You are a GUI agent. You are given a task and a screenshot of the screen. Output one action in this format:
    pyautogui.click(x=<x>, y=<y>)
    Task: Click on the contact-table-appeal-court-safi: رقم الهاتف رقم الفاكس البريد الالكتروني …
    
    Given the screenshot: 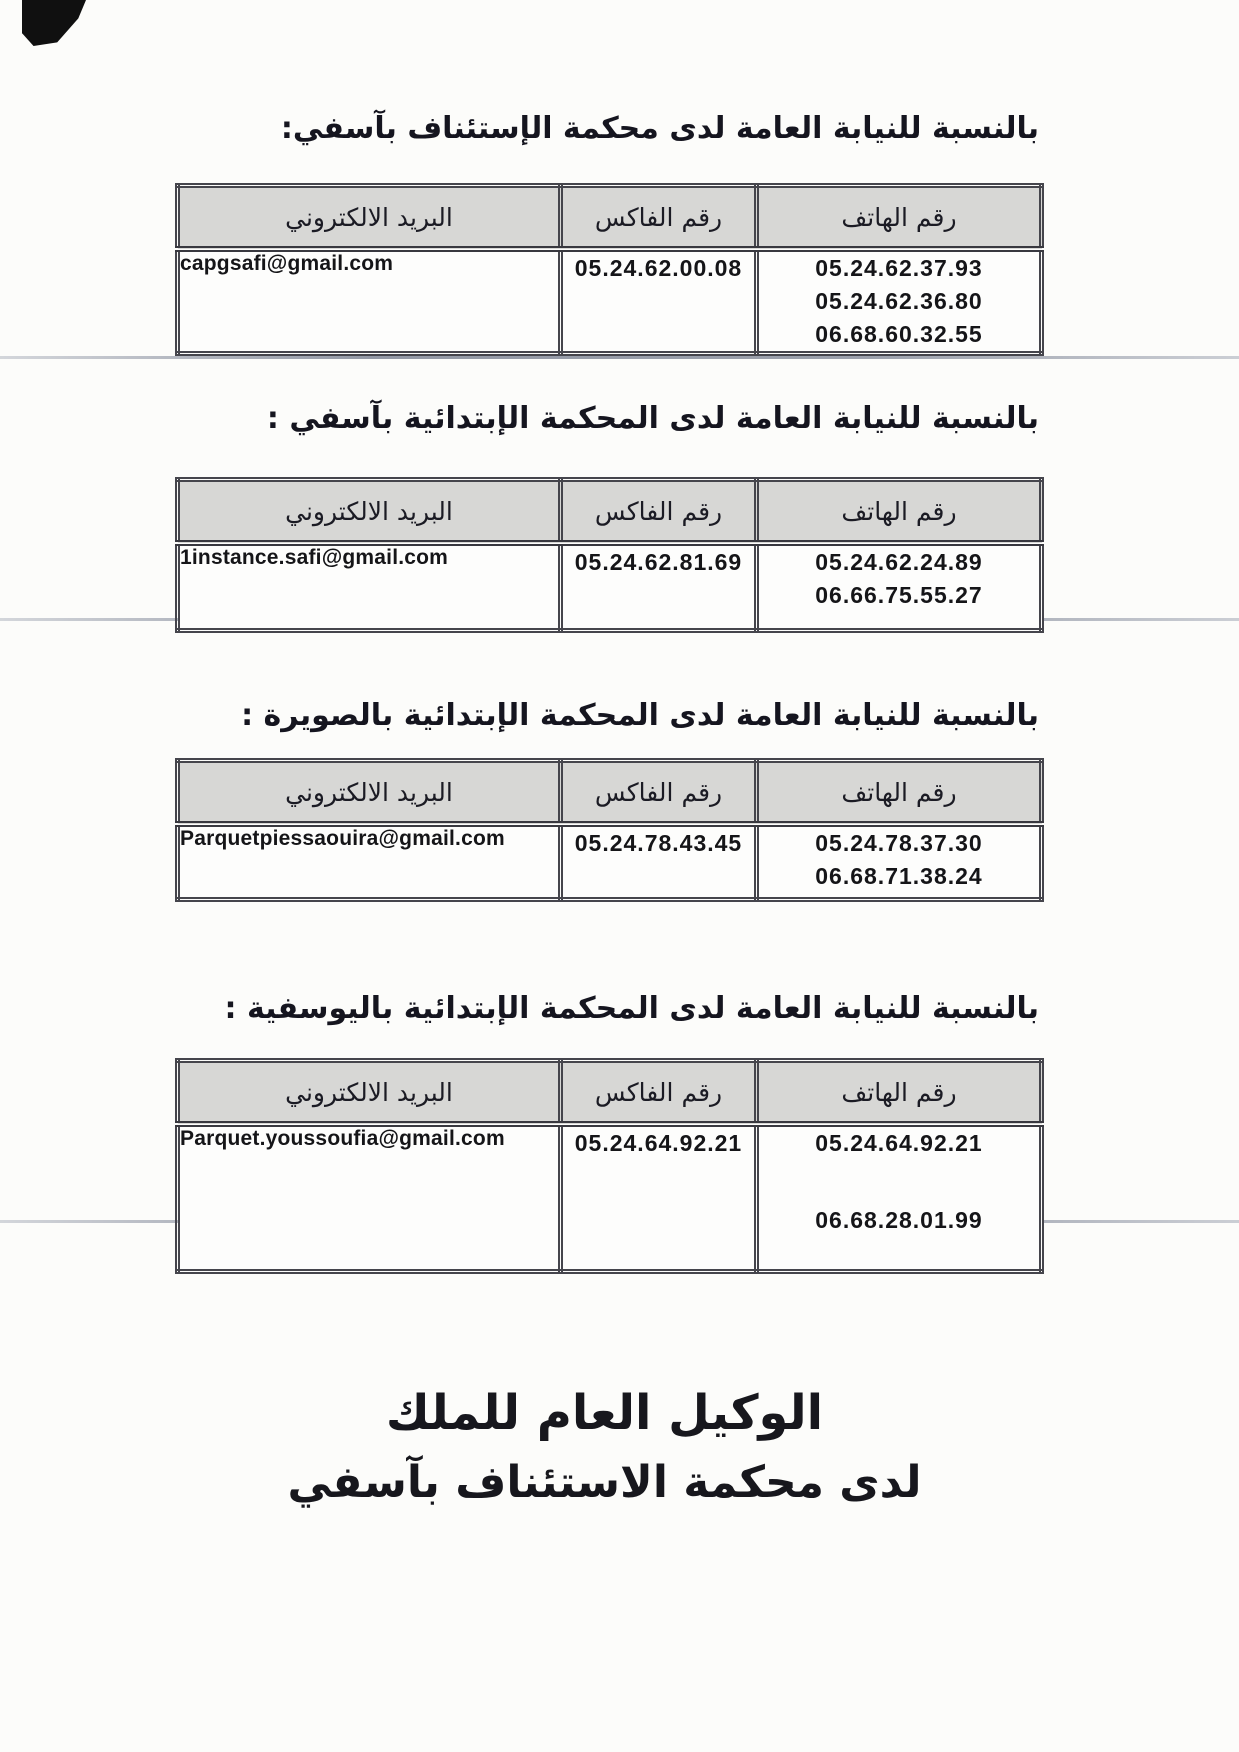 What is the action you would take?
    pyautogui.click(x=609, y=269)
    